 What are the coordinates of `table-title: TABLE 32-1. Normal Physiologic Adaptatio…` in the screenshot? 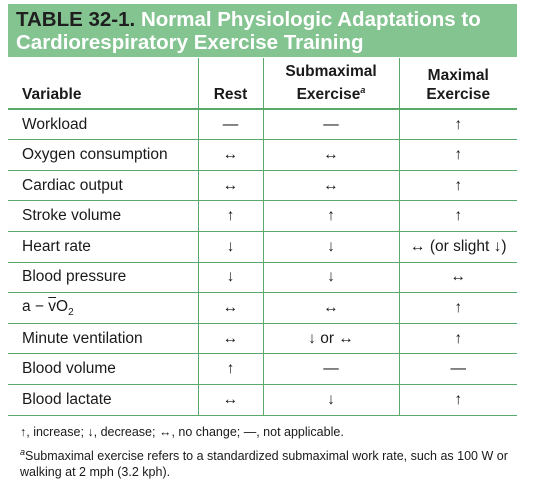 It's located at (262, 30).